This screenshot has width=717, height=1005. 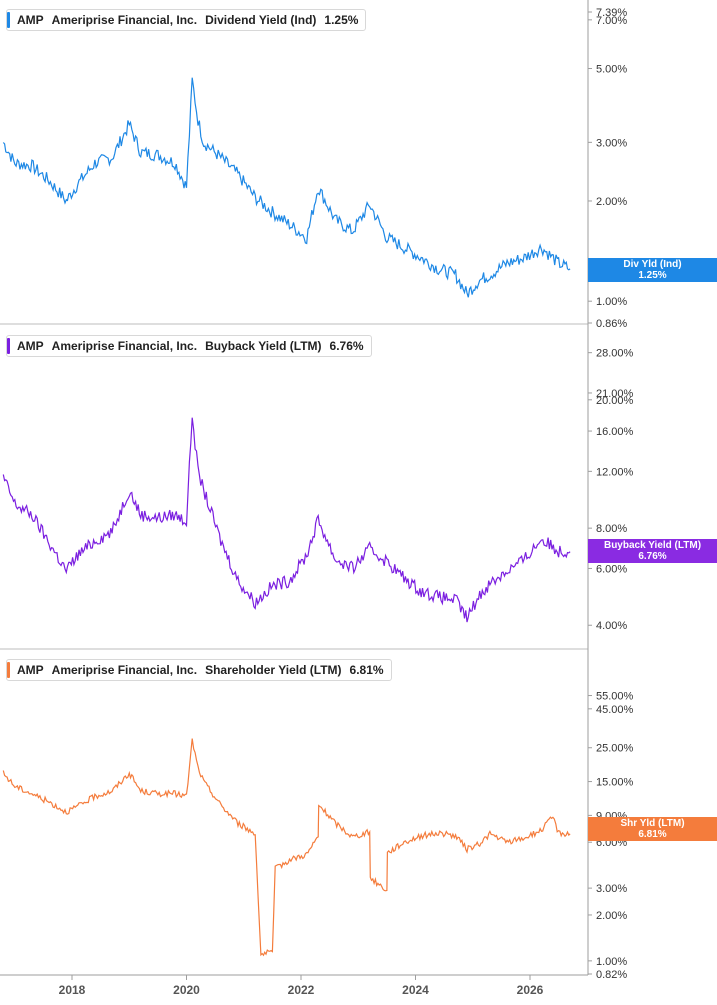 I want to click on y-tick-label: 25.00%, so click(x=615, y=749).